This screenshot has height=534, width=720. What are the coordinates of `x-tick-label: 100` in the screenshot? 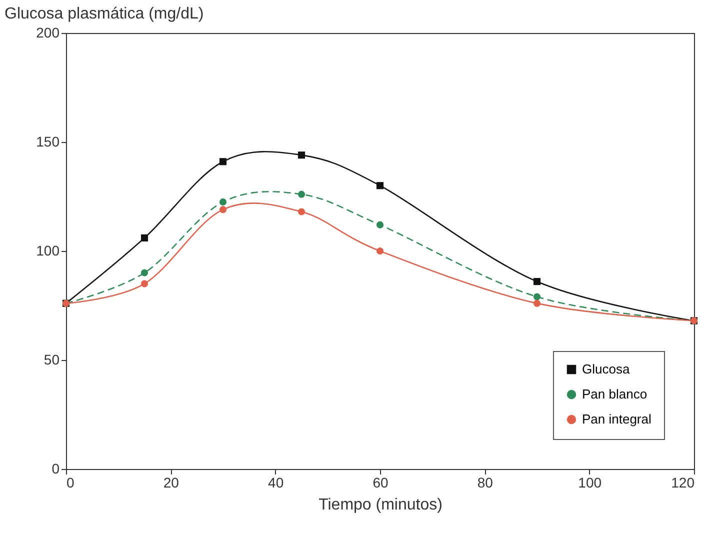 It's located at (590, 482).